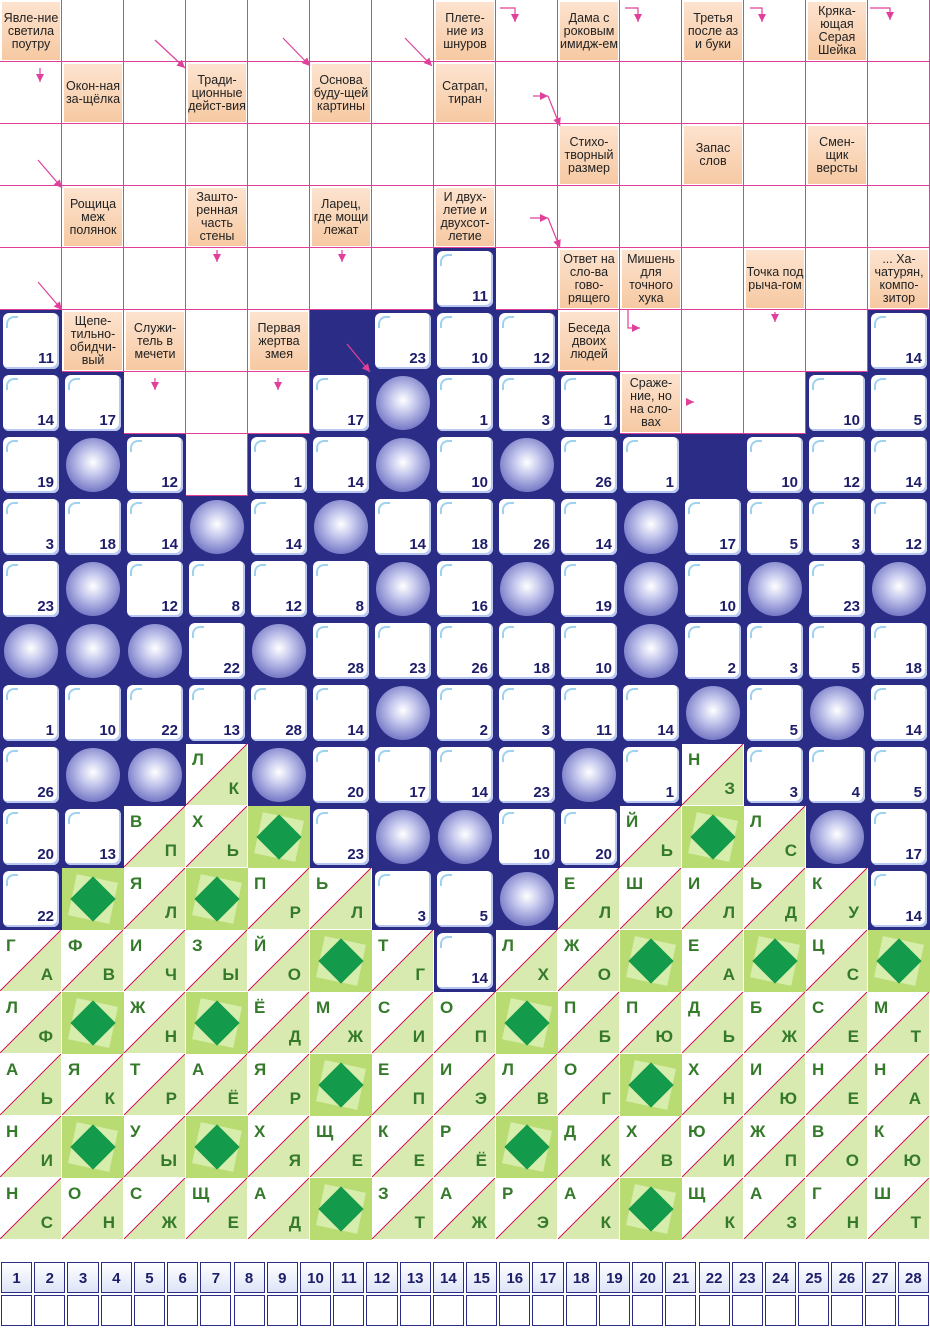  I want to click on numbered-cell: 1, so click(31, 713).